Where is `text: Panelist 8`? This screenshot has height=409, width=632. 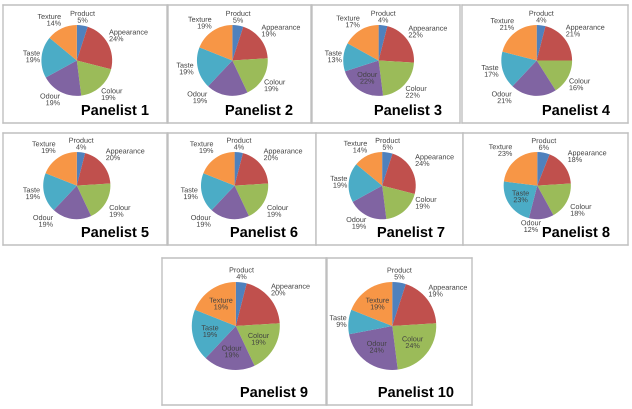 text: Panelist 8 is located at coordinates (576, 232).